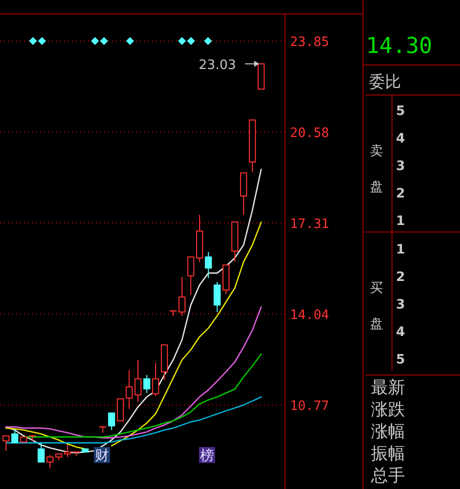 The width and height of the screenshot is (460, 489). I want to click on line-series, so click(133, 420).